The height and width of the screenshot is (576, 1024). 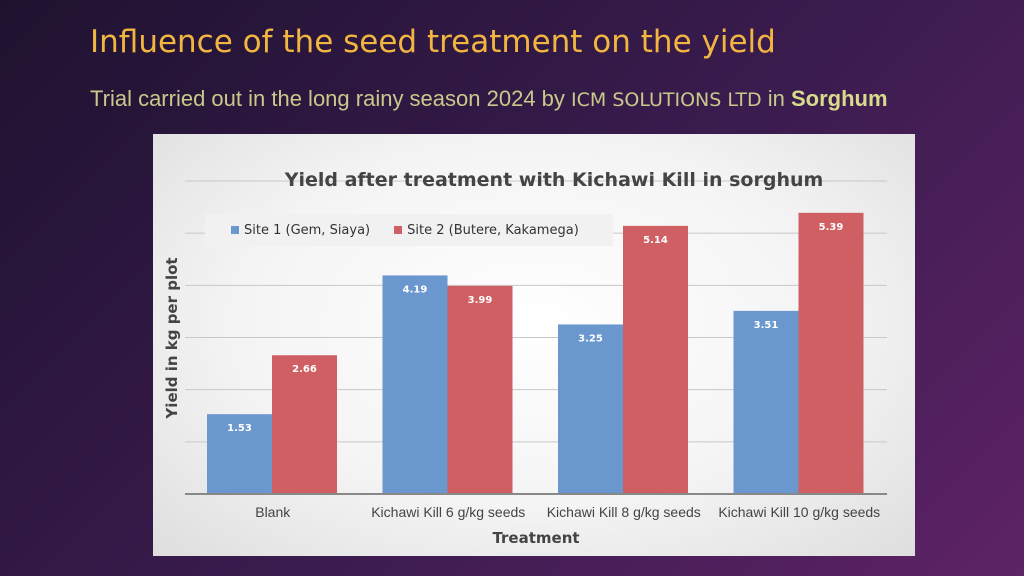 I want to click on organization-name: ICM SOLUTIONS LTD, so click(x=666, y=100).